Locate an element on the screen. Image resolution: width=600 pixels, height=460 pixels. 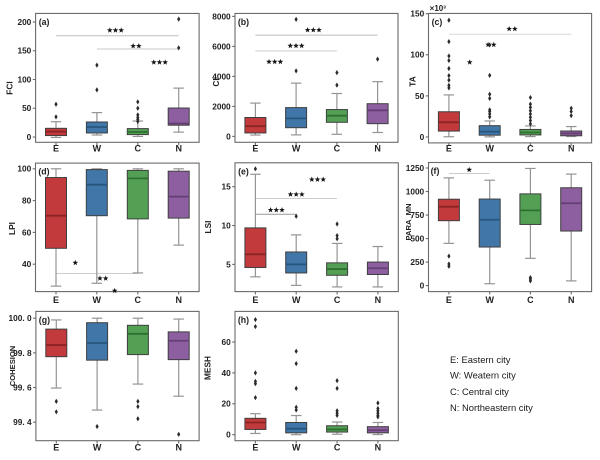
svg-text: LSI is located at coordinates (208, 227).